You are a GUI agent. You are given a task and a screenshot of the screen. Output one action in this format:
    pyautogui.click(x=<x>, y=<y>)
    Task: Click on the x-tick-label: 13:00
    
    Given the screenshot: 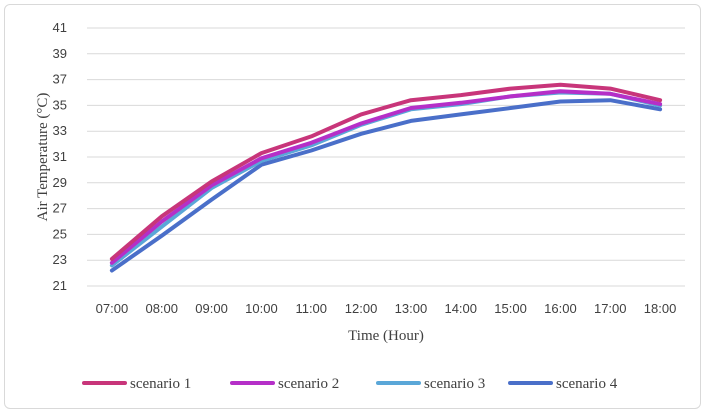 What is the action you would take?
    pyautogui.click(x=411, y=308)
    